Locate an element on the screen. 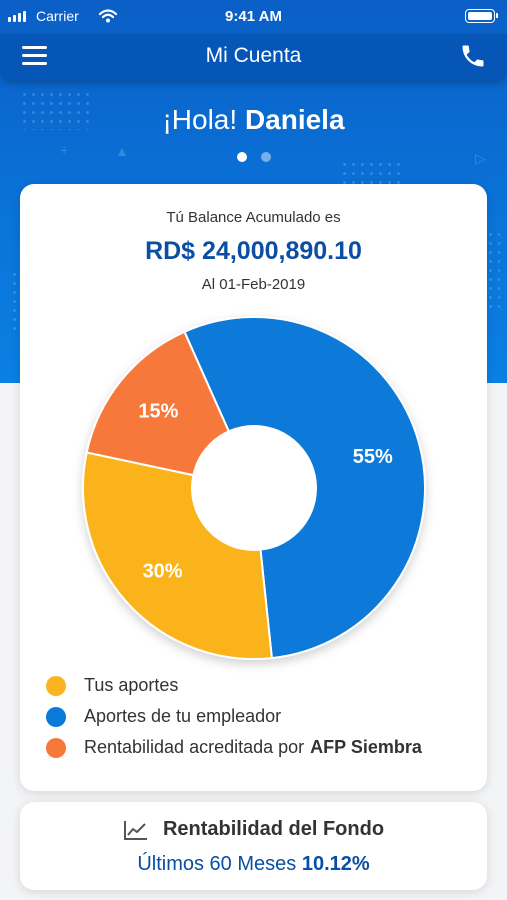  fund-return-header: Rentabilidad del Fondo is located at coordinates (253, 829).